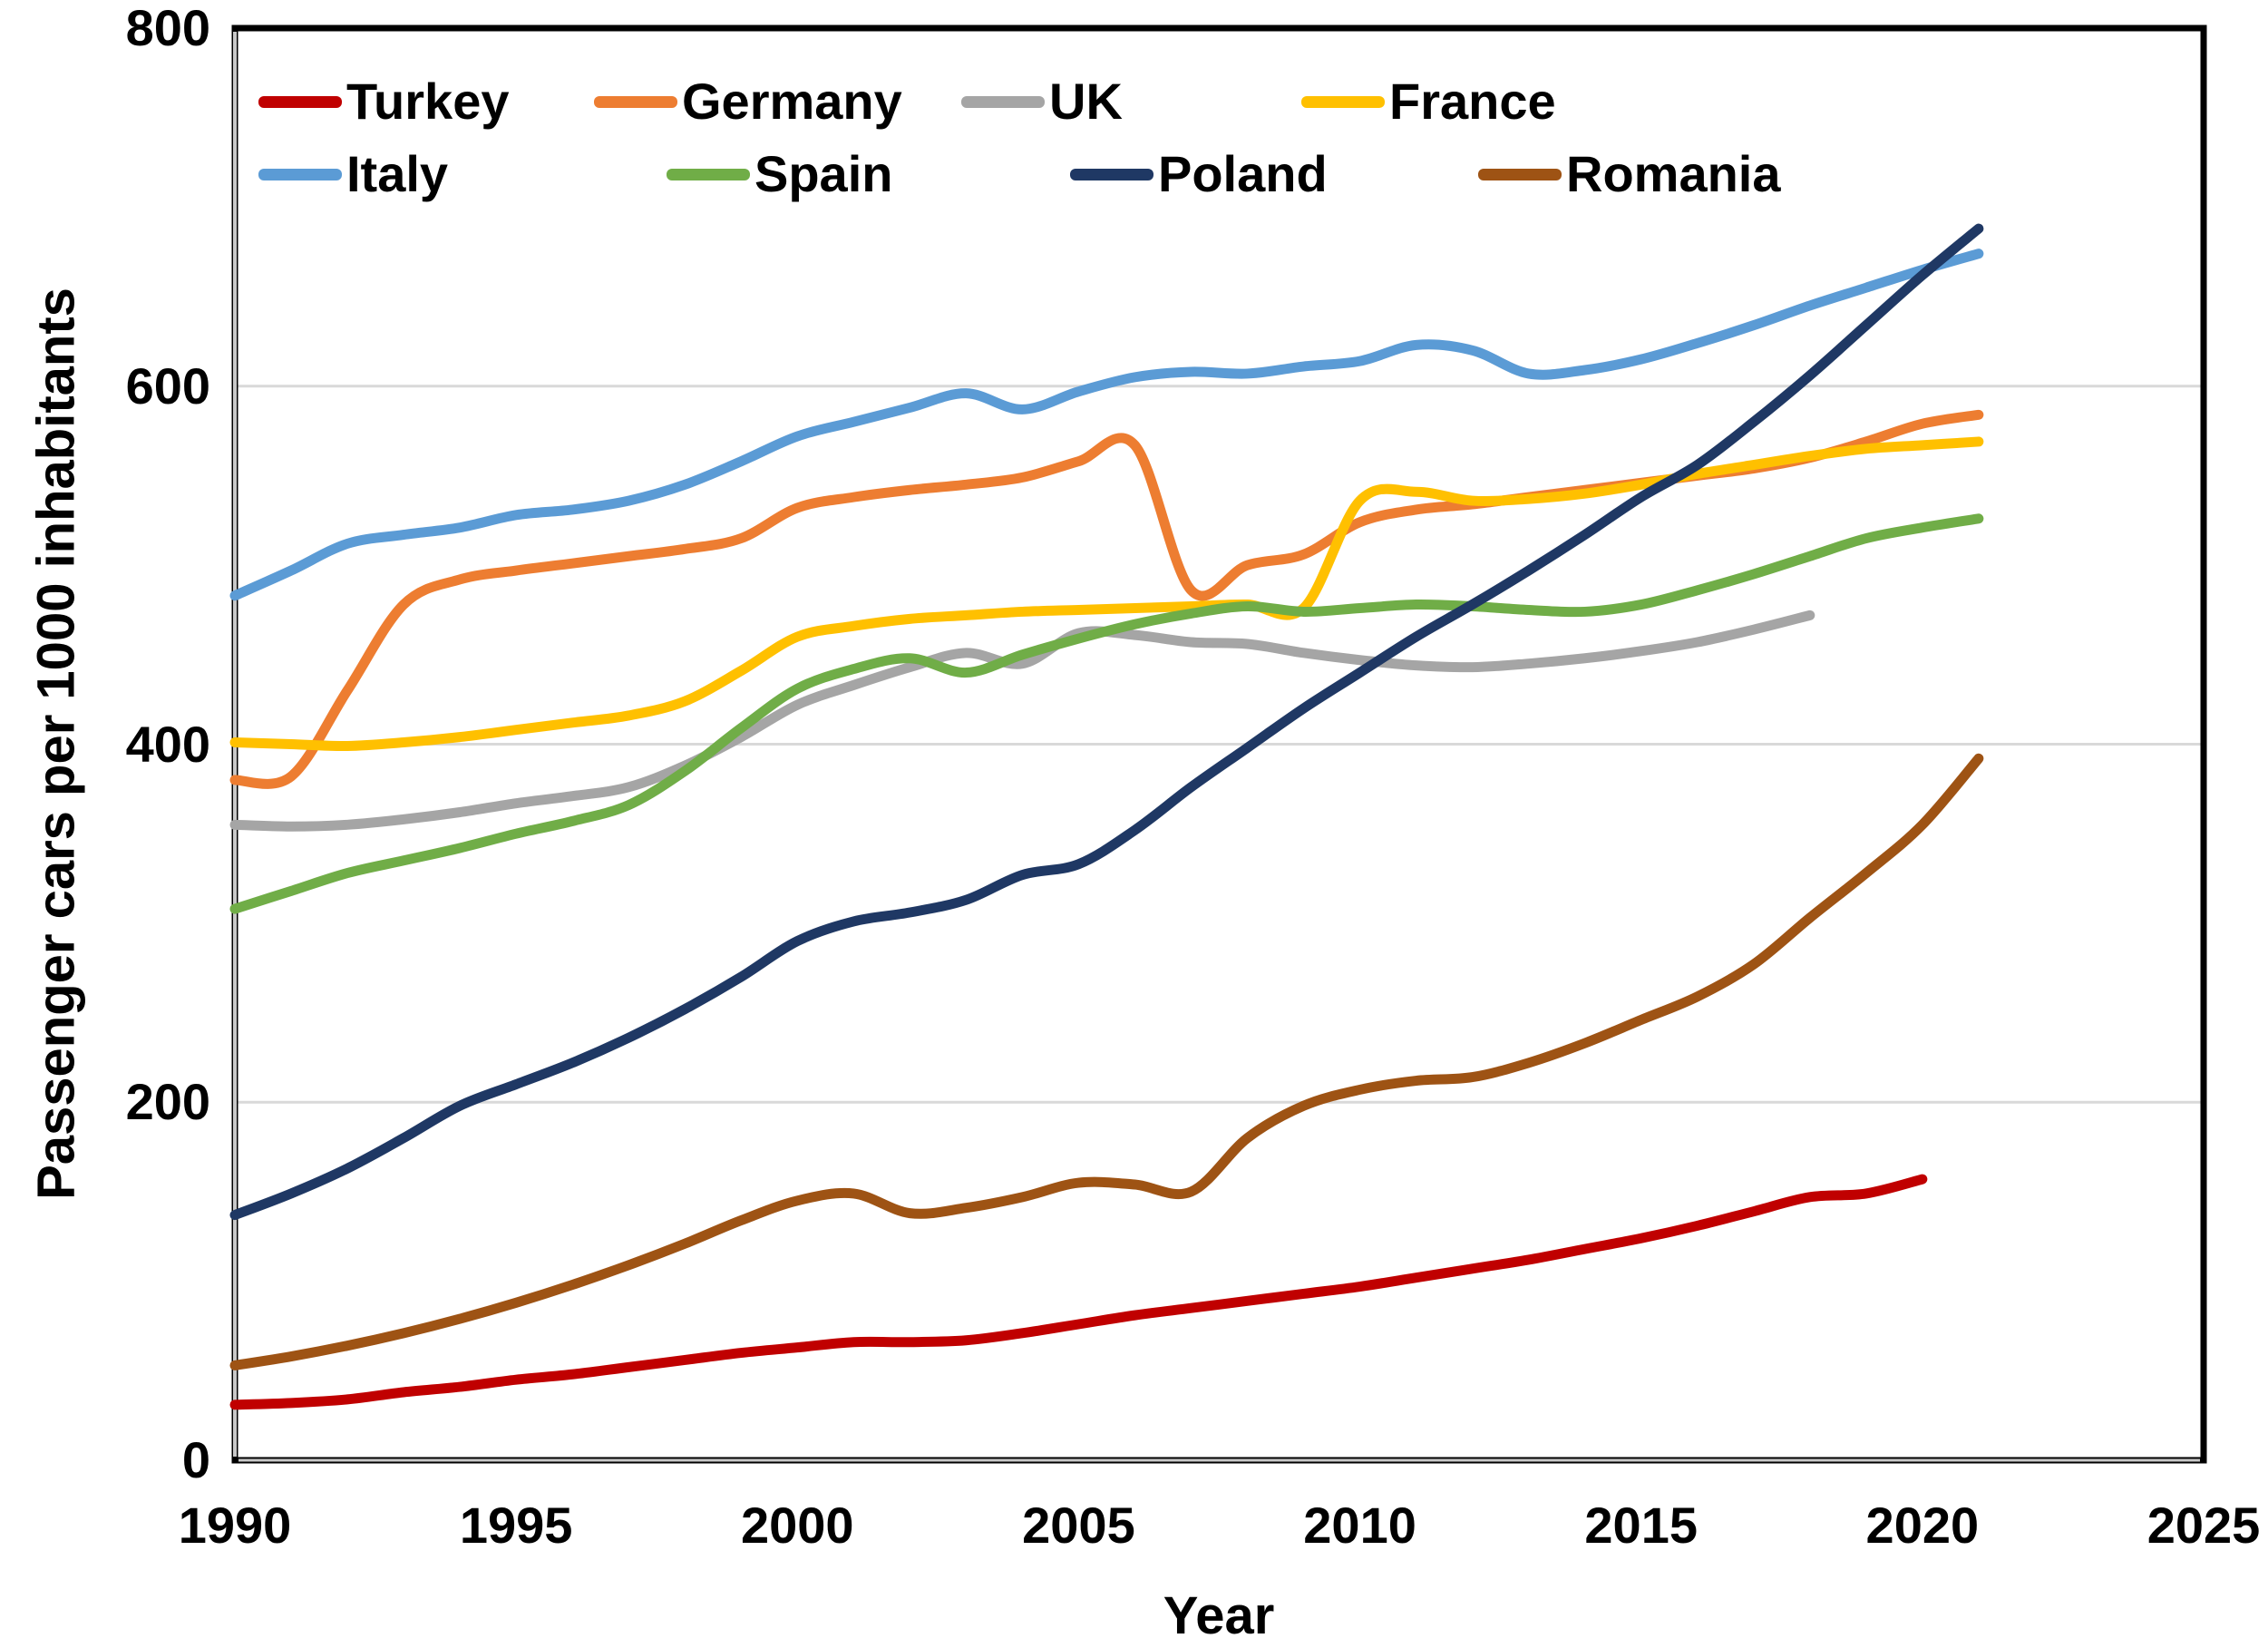 The width and height of the screenshot is (2268, 1648). Describe the element at coordinates (167, 385) in the screenshot. I see `y-tick-label-600: 600` at that location.